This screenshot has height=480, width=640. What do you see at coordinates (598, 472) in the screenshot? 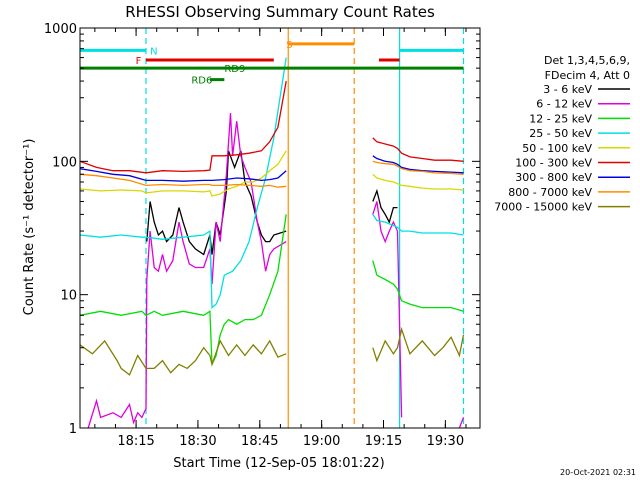
I see `footer-timestamp: 20-Oct-2021 02:31` at bounding box center [598, 472].